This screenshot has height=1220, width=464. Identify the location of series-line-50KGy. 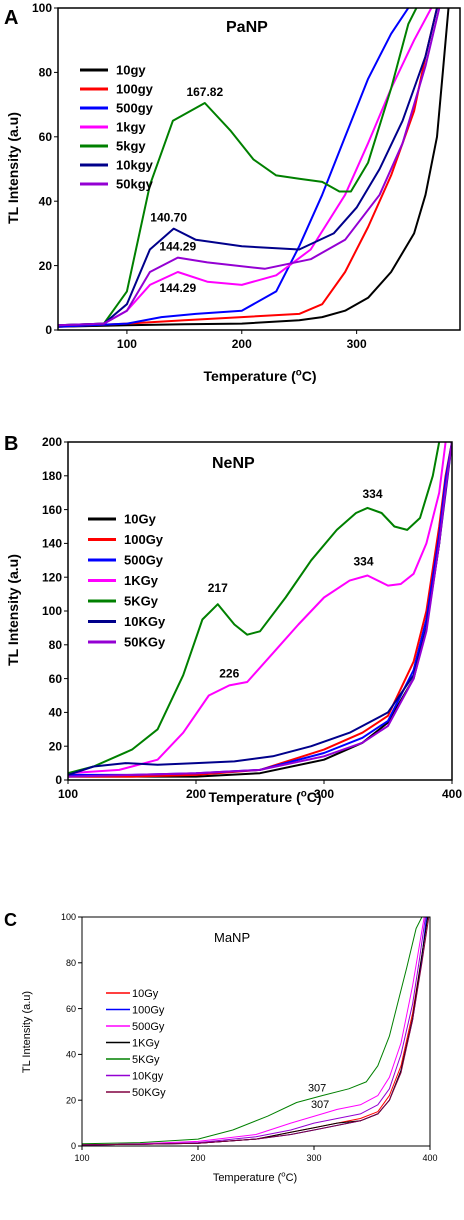
(256, 1031).